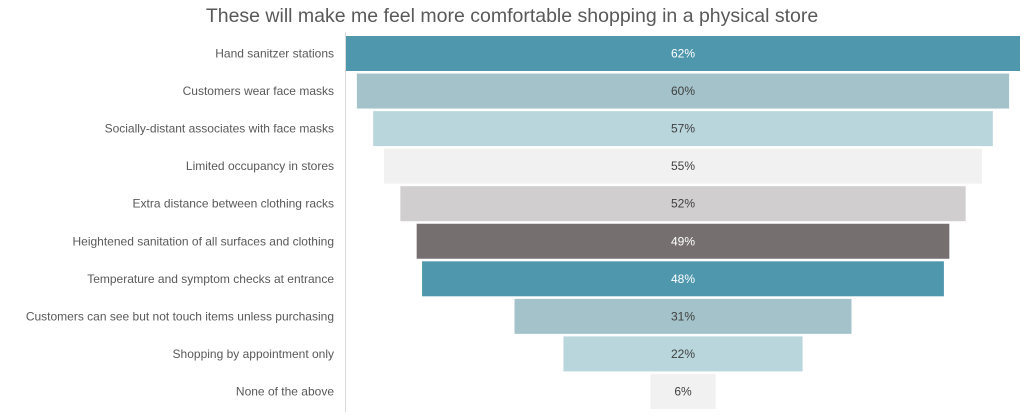 This screenshot has height=416, width=1024. What do you see at coordinates (285, 391) in the screenshot?
I see `category-label: None of the above` at bounding box center [285, 391].